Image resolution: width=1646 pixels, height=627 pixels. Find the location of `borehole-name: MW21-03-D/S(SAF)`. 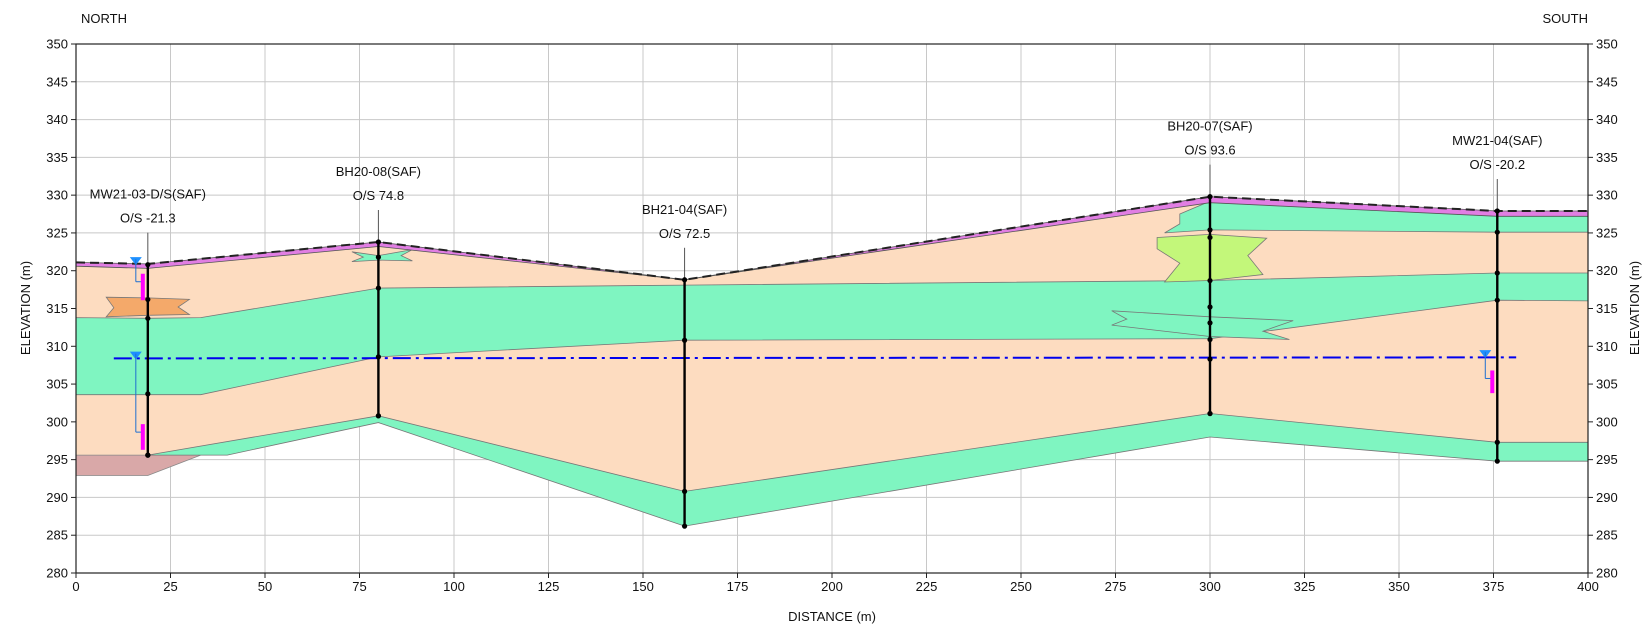

borehole-name: MW21-03-D/S(SAF) is located at coordinates (148, 194).